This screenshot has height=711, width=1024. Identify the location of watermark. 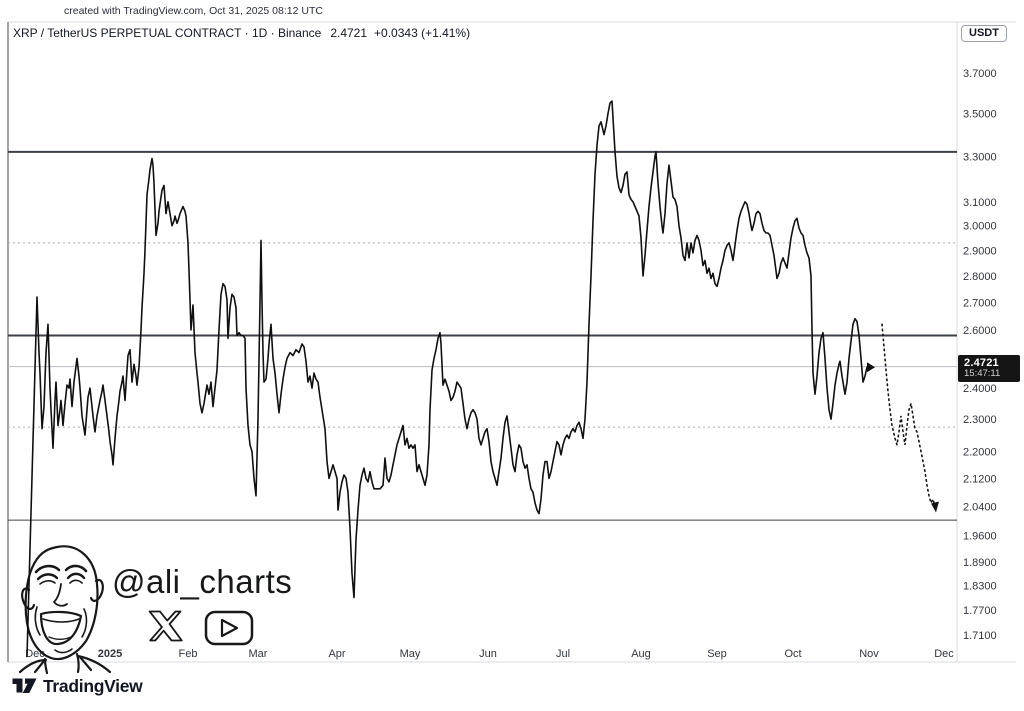
(136, 610).